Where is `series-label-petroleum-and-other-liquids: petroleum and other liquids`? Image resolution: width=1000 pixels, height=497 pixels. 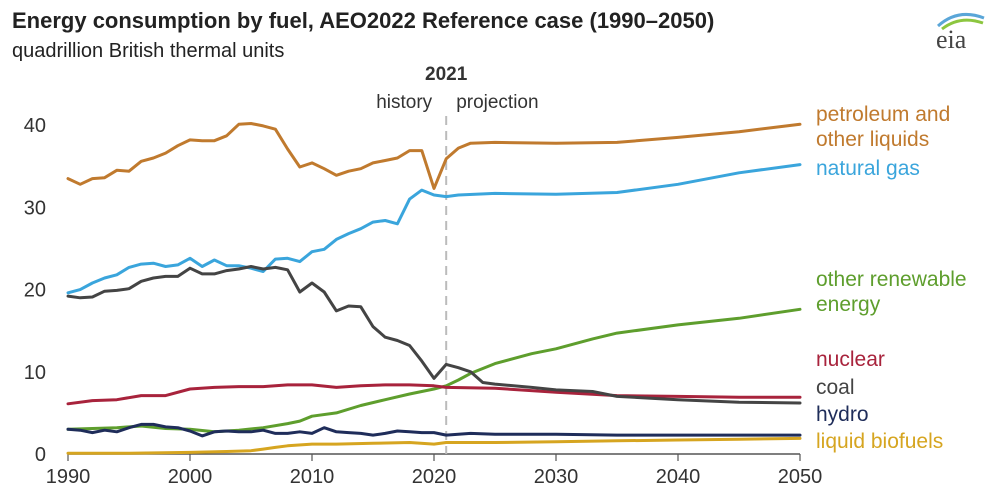
series-label-petroleum-and-other-liquids: petroleum and other liquids is located at coordinates (883, 127).